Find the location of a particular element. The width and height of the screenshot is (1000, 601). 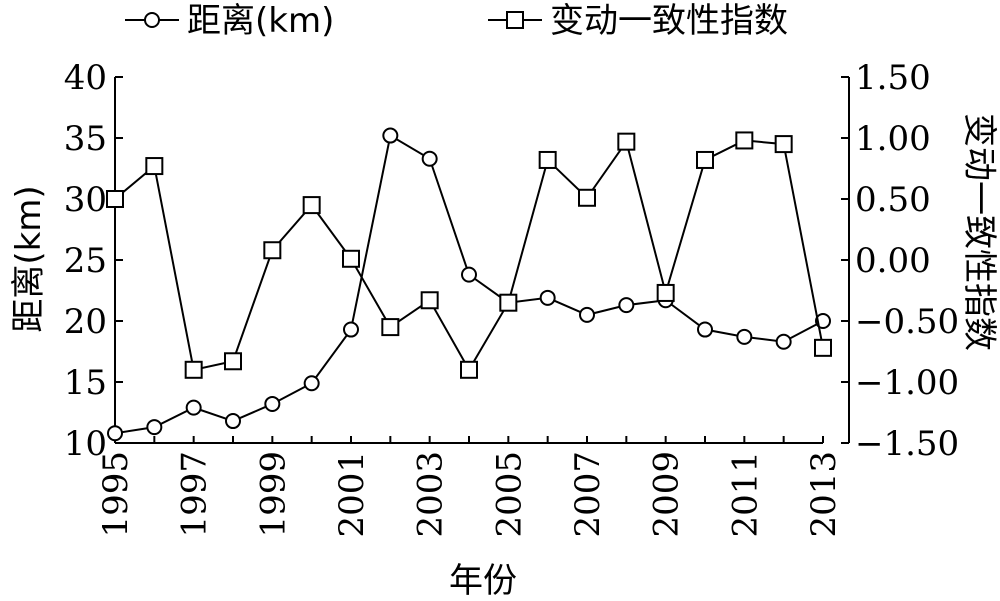

right-tick-label: −1.50 is located at coordinates (907, 444).